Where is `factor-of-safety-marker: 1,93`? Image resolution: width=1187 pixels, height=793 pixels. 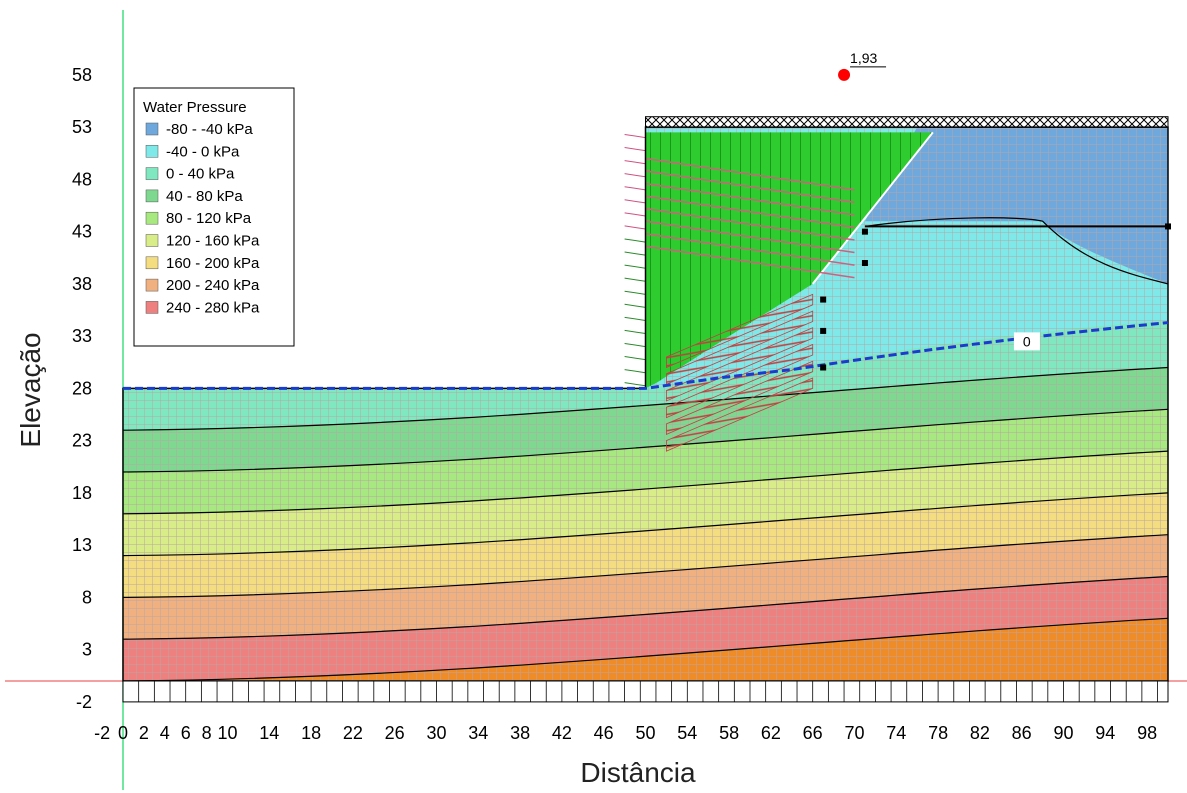 factor-of-safety-marker: 1,93 is located at coordinates (862, 65).